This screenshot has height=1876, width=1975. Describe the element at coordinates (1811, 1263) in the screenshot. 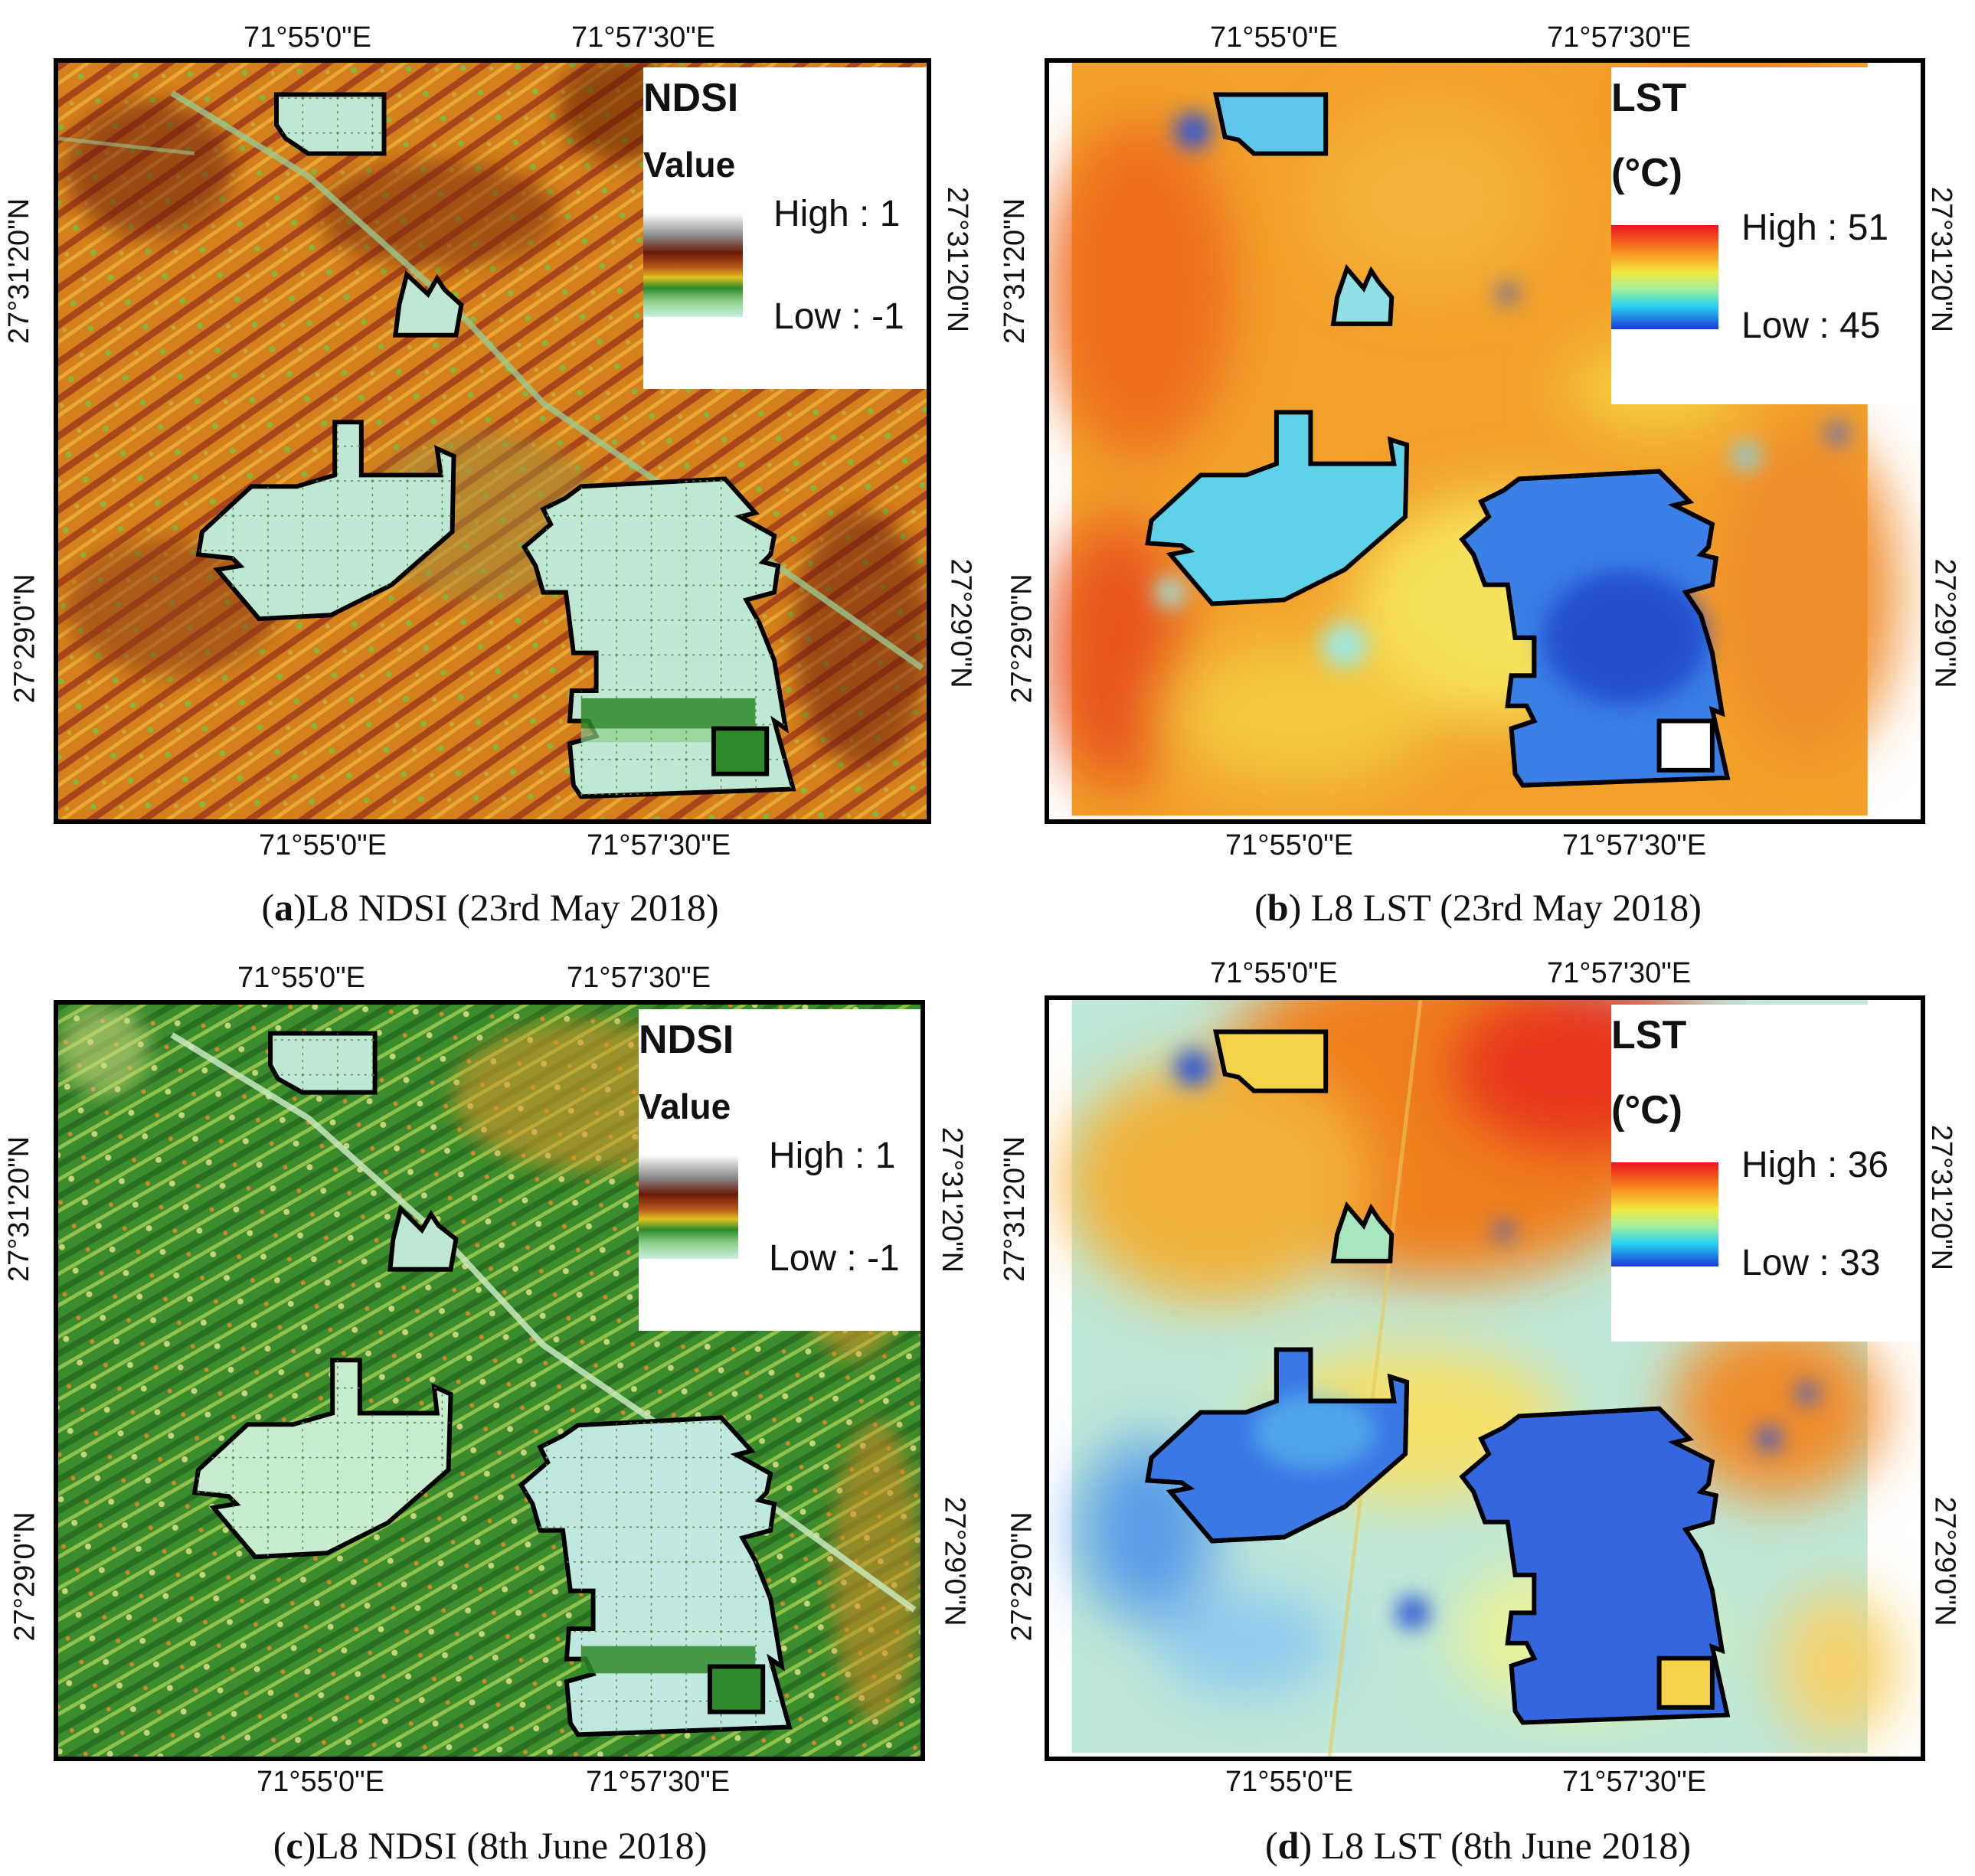

I see `legend-low: Low : 33` at that location.